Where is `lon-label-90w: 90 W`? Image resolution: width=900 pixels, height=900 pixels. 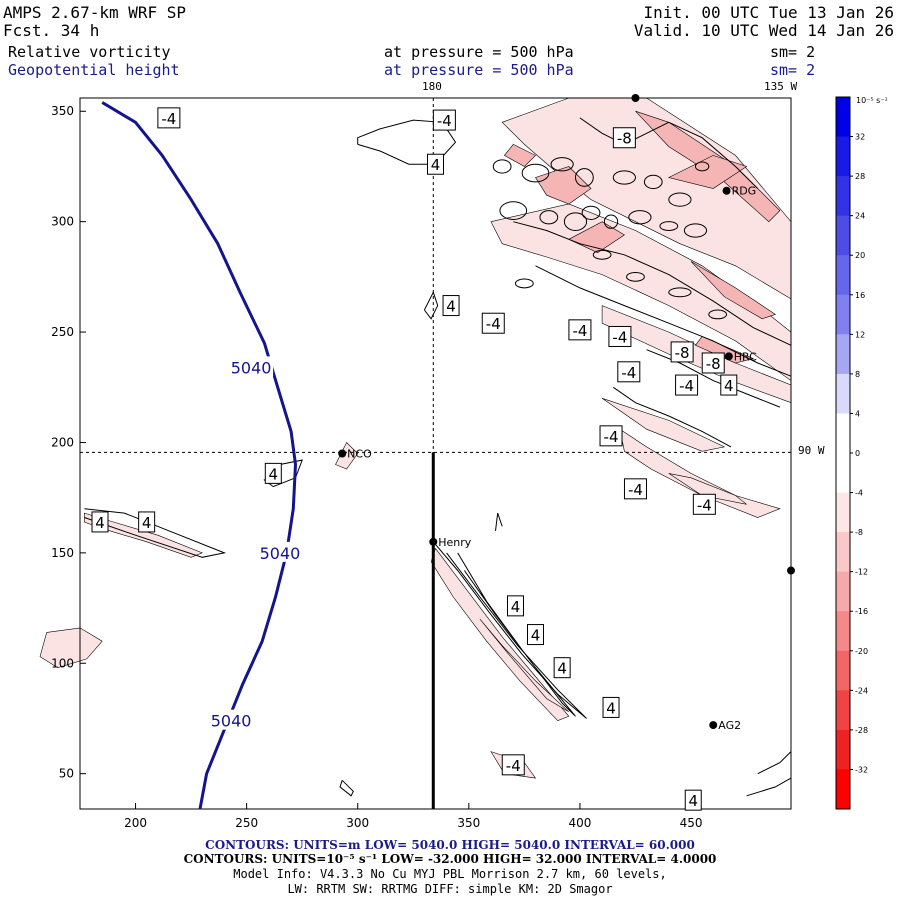 lon-label-90w: 90 W is located at coordinates (811, 450).